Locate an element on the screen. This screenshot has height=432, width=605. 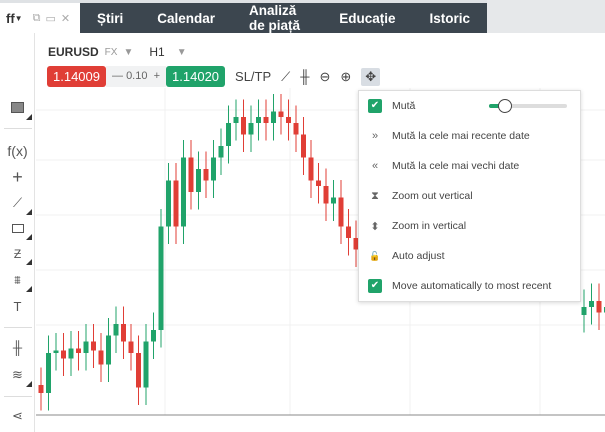
fx-icon: f(x) is located at coordinates (17, 151).